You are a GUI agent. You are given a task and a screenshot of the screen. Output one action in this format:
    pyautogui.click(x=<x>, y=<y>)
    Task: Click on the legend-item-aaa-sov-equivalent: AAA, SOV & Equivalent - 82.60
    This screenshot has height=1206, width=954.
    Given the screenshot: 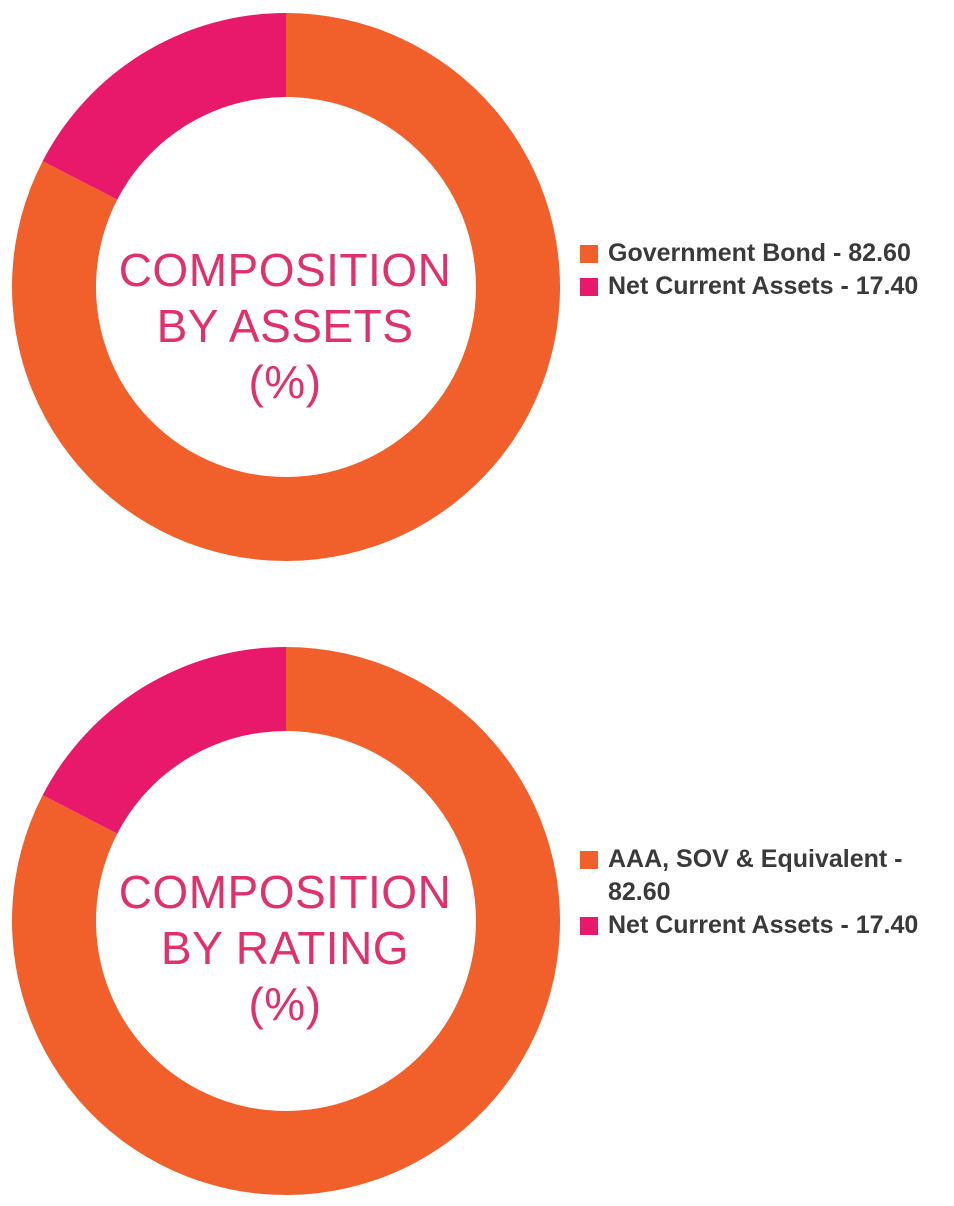 What is the action you would take?
    pyautogui.click(x=765, y=876)
    